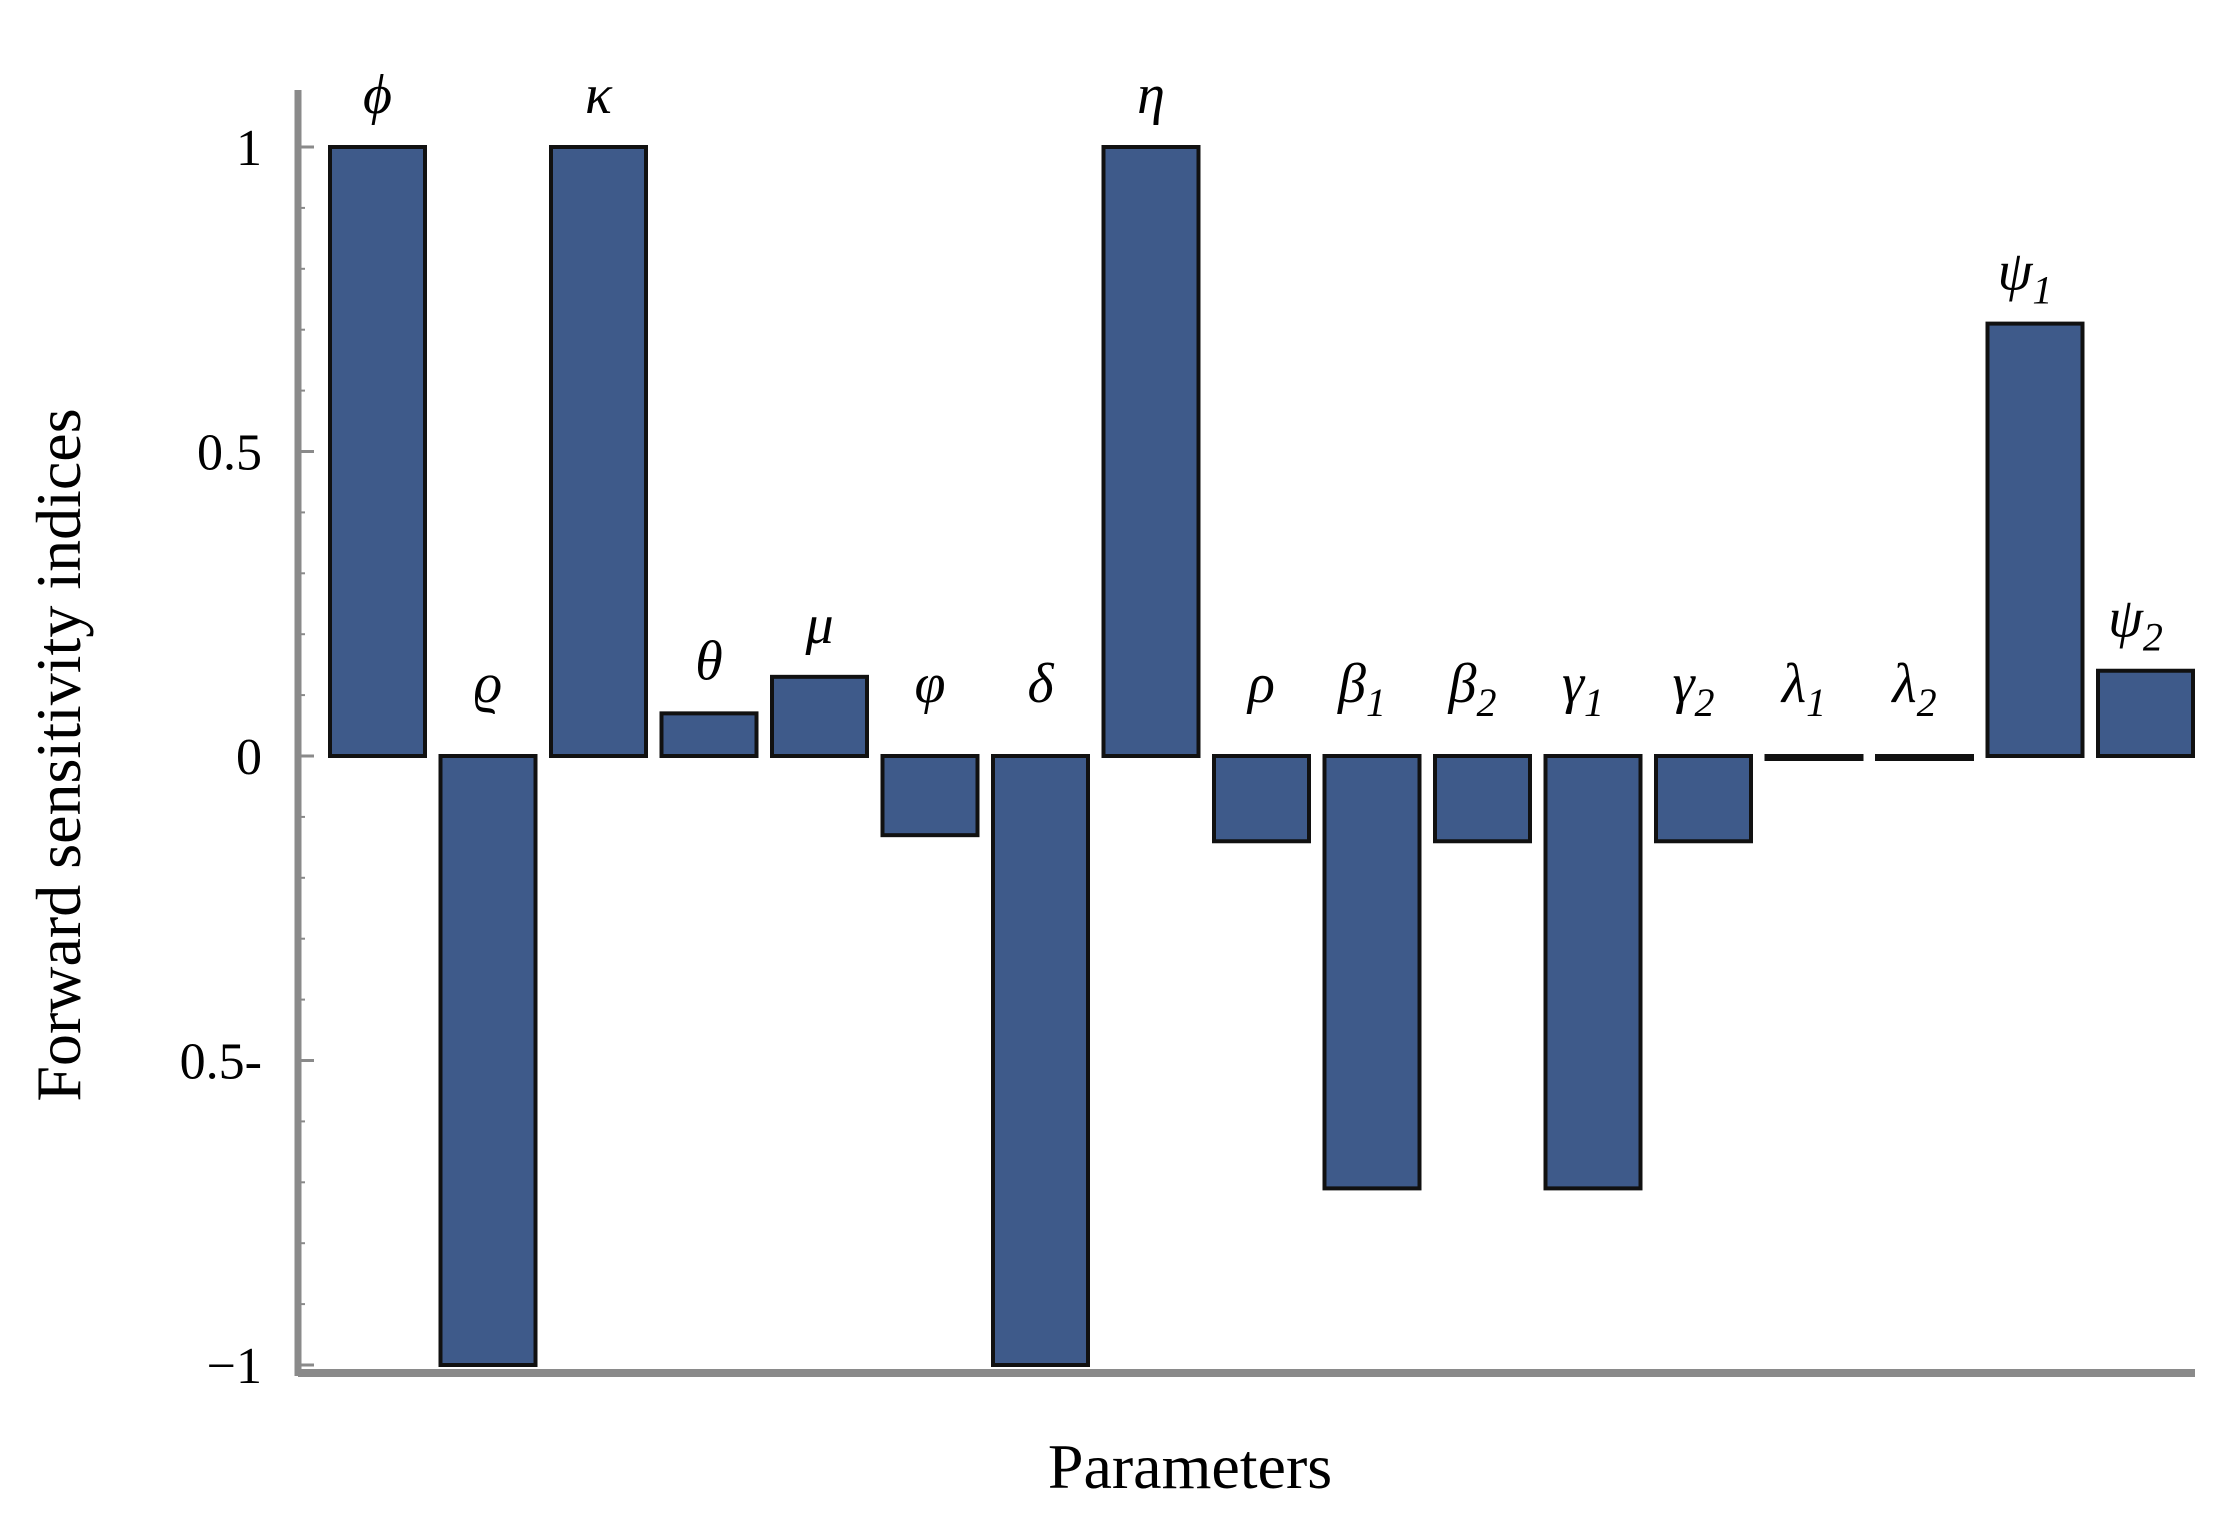 This screenshot has height=1517, width=2223. What do you see at coordinates (1583, 689) in the screenshot?
I see `category-label: γ1` at bounding box center [1583, 689].